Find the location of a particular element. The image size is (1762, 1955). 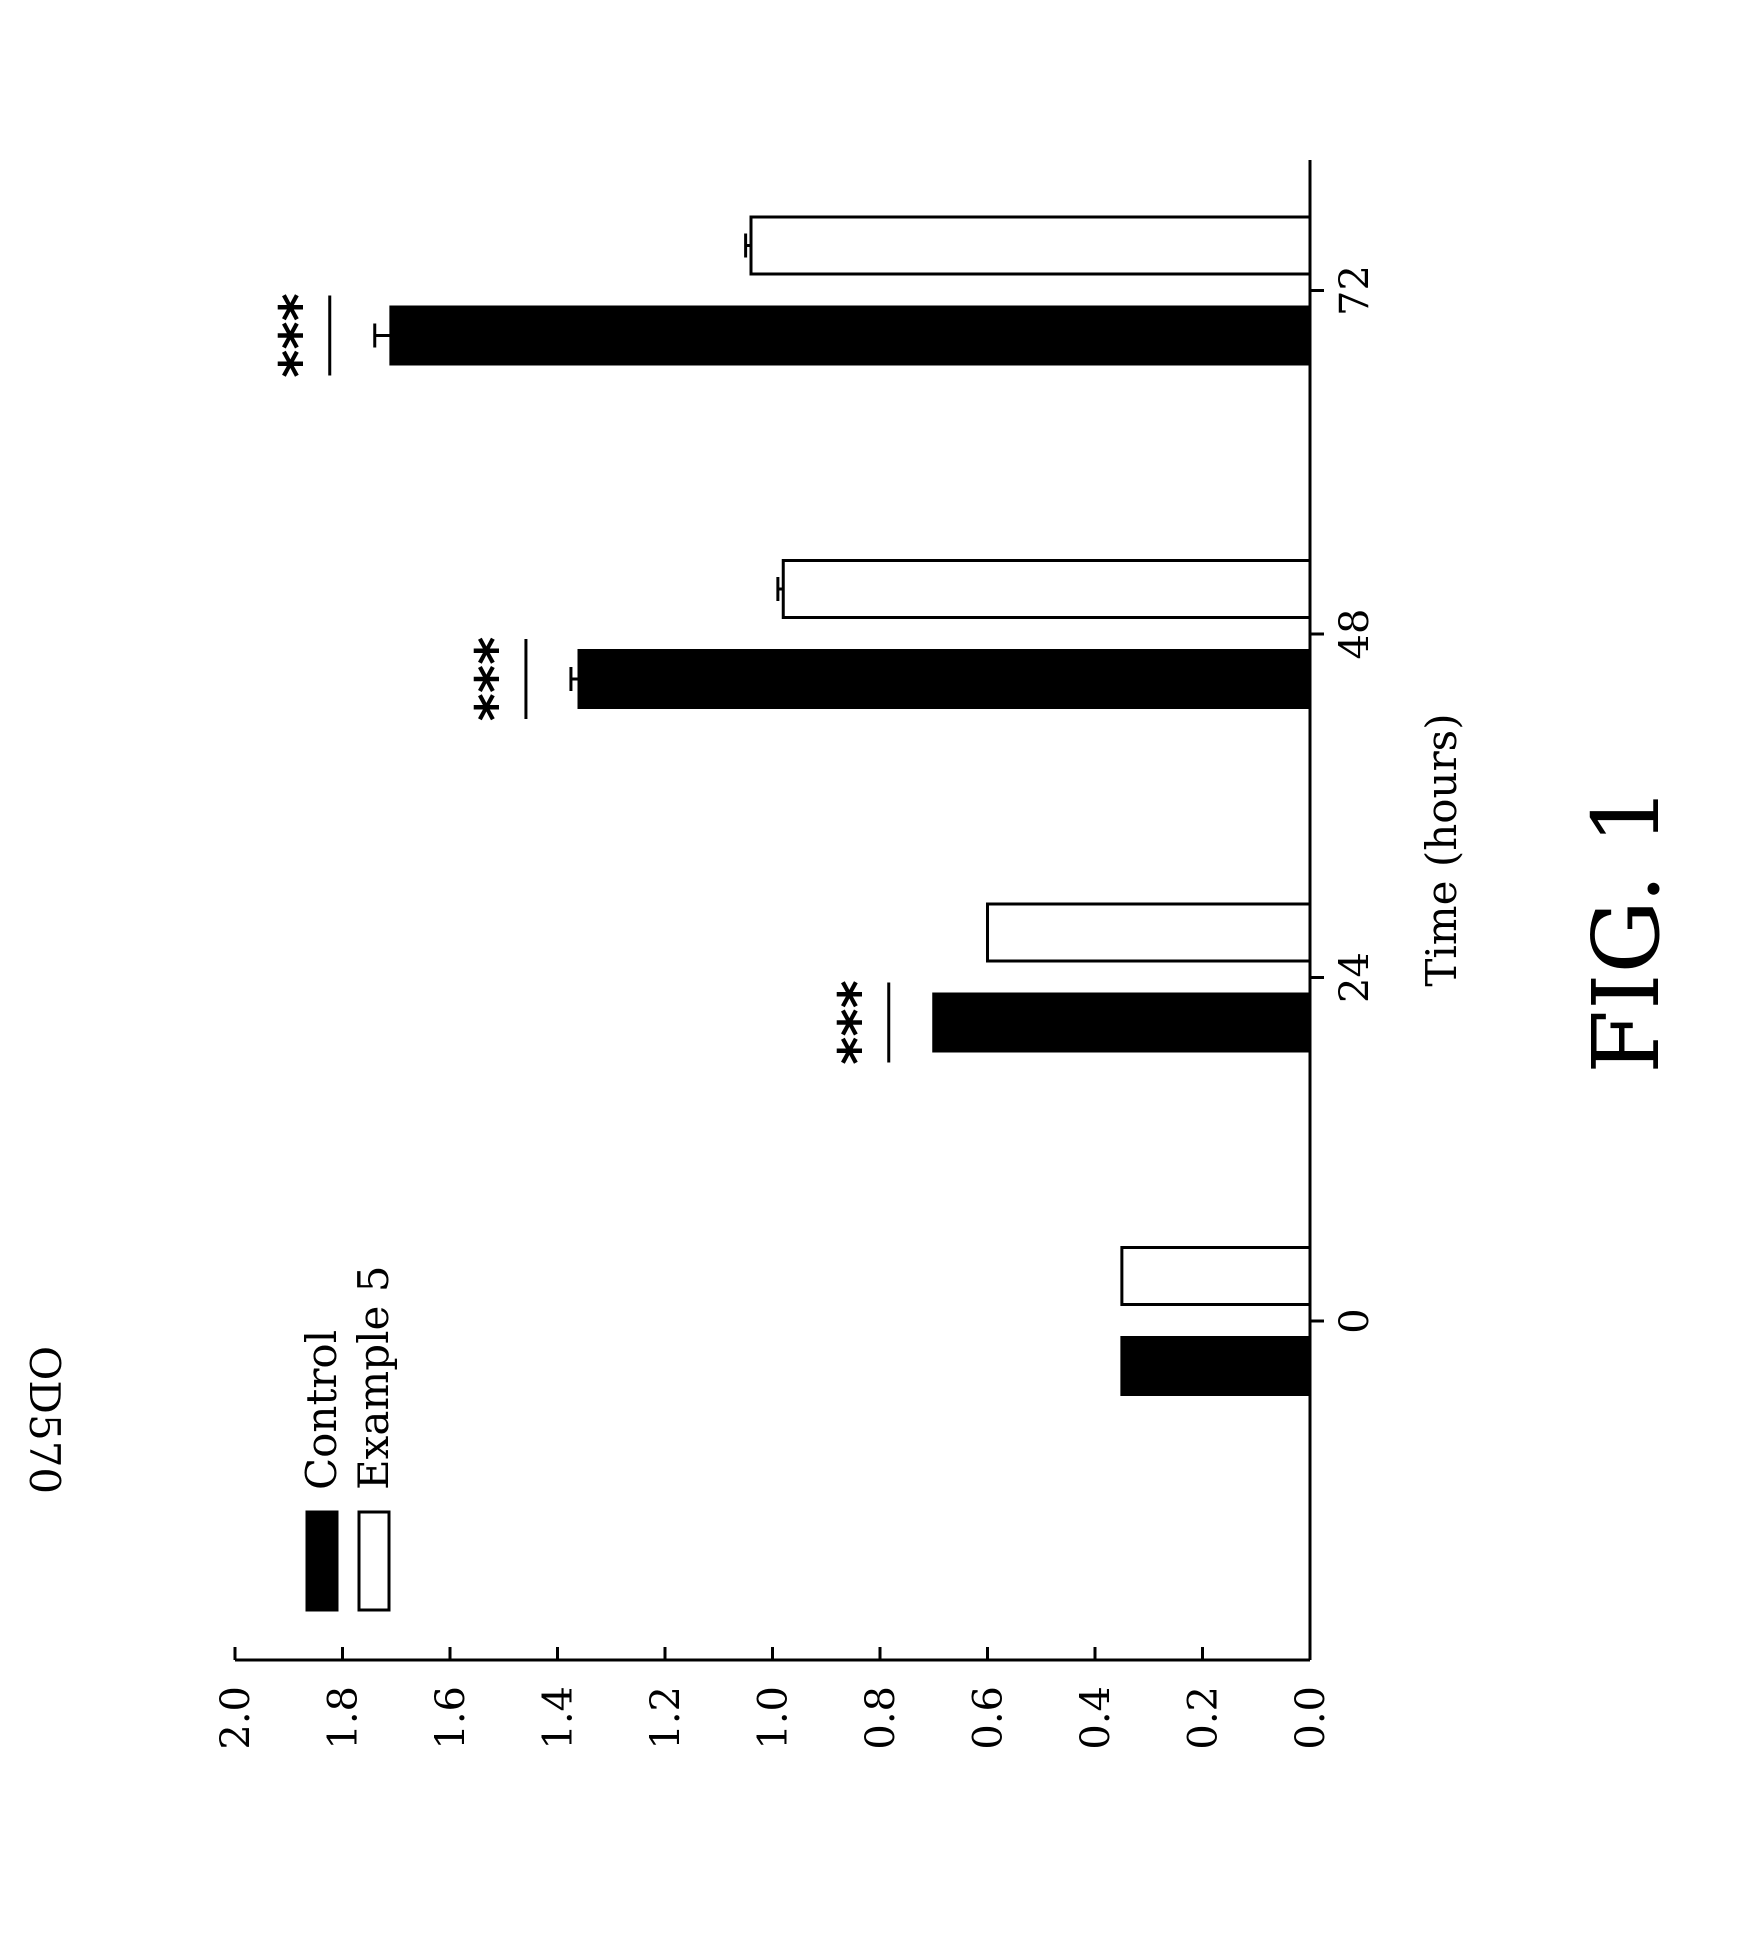

y-tick-label: 0.0 is located at coordinates (1311, 1718).